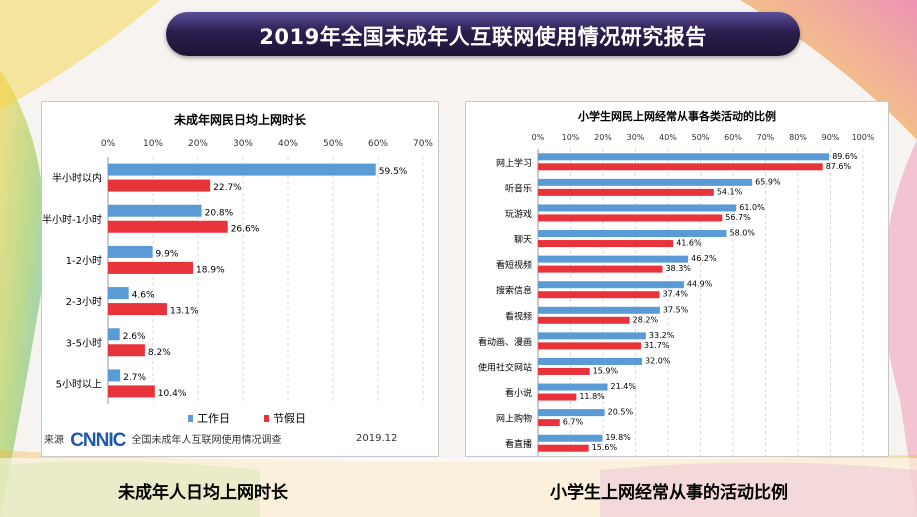 The height and width of the screenshot is (517, 917). What do you see at coordinates (167, 254) in the screenshot?
I see `data-label: 9.9%` at bounding box center [167, 254].